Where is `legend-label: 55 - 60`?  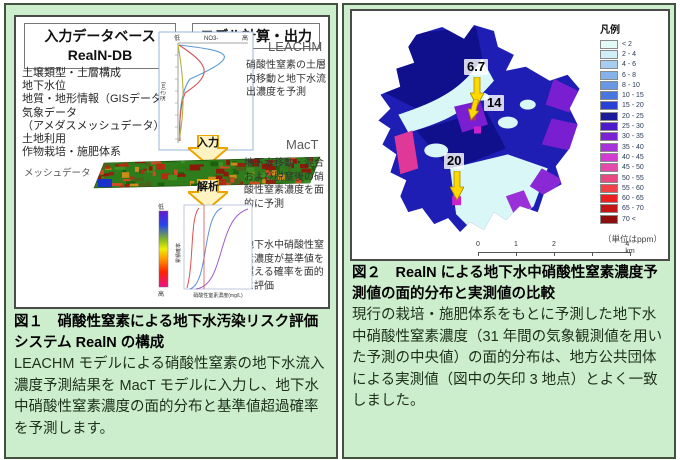
legend-label: 55 - 60 is located at coordinates (633, 188).